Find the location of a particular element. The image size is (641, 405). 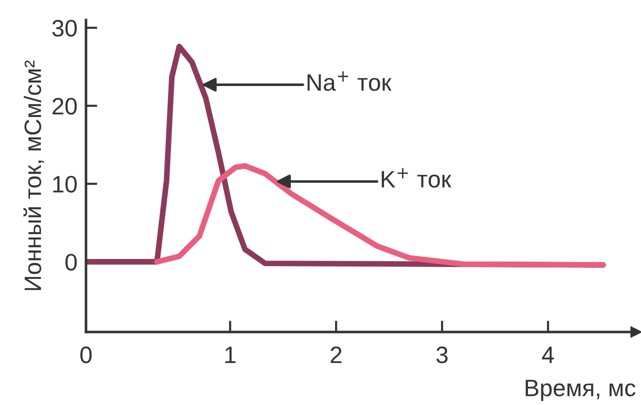

x-tick-label: 1 is located at coordinates (230, 354).